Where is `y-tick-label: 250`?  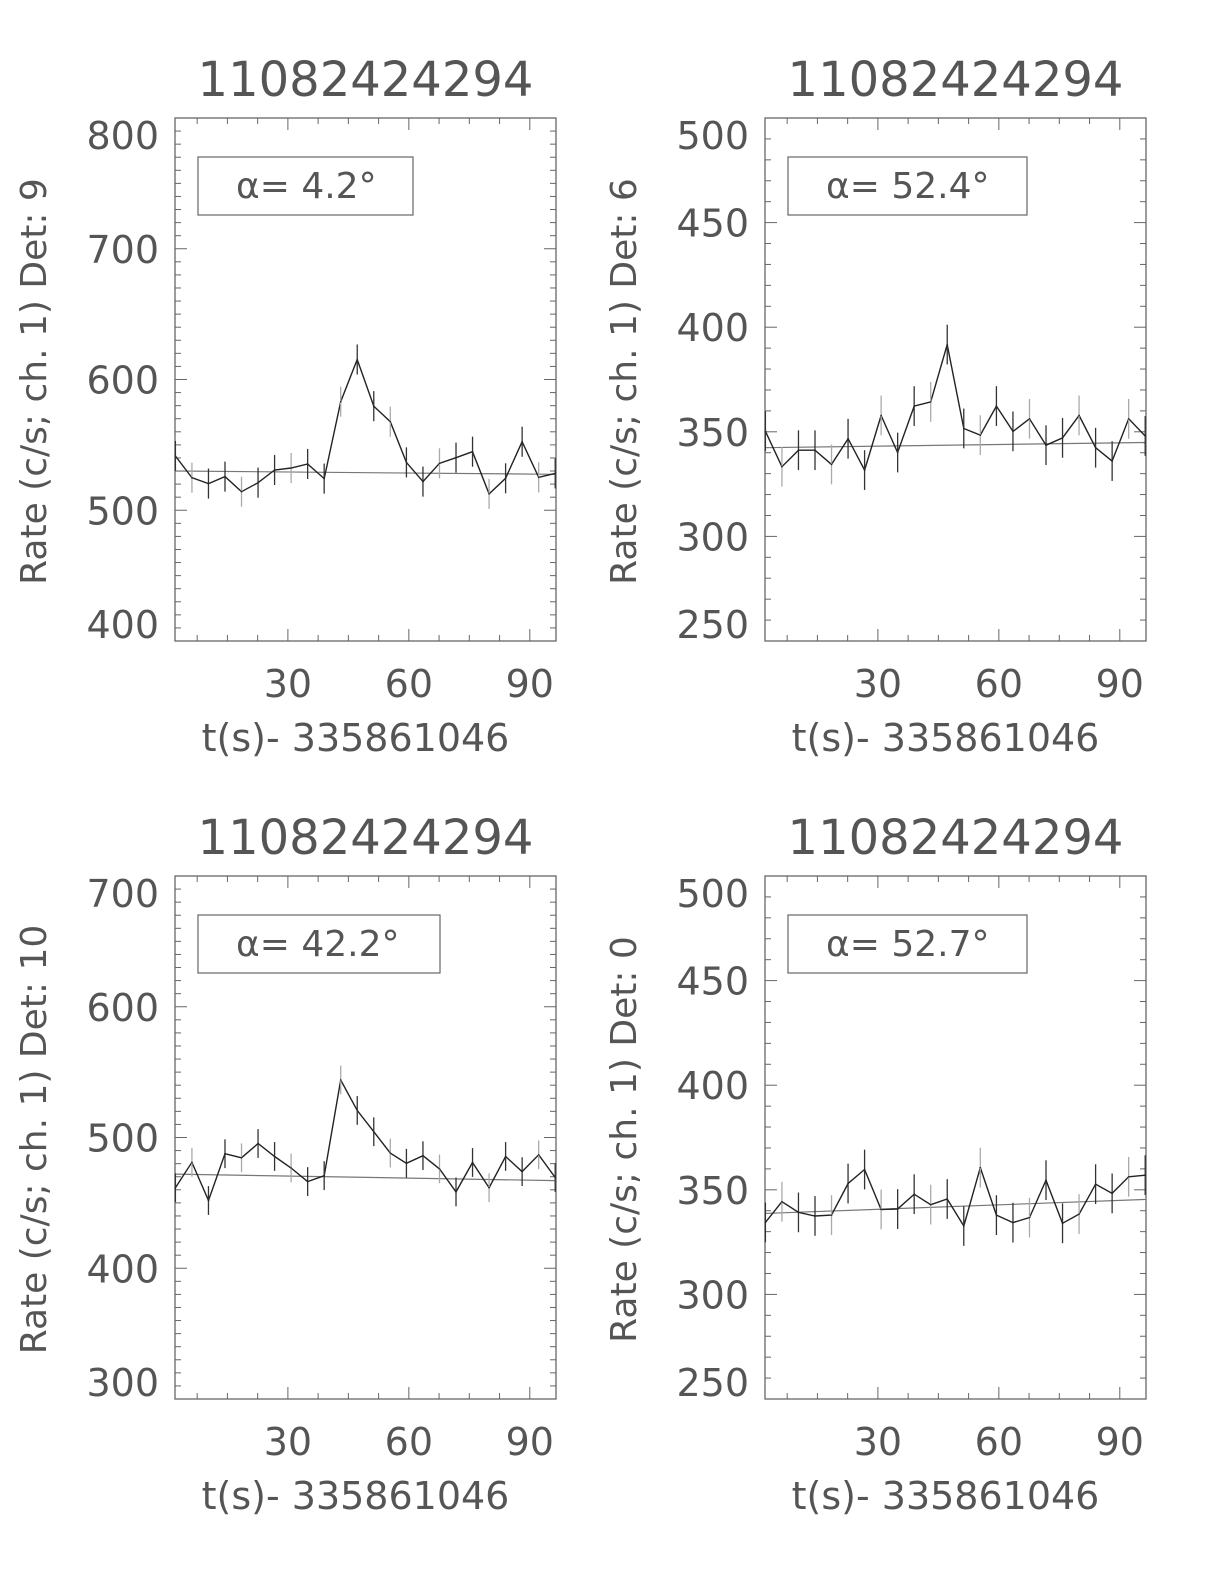
y-tick-label: 250 is located at coordinates (712, 625).